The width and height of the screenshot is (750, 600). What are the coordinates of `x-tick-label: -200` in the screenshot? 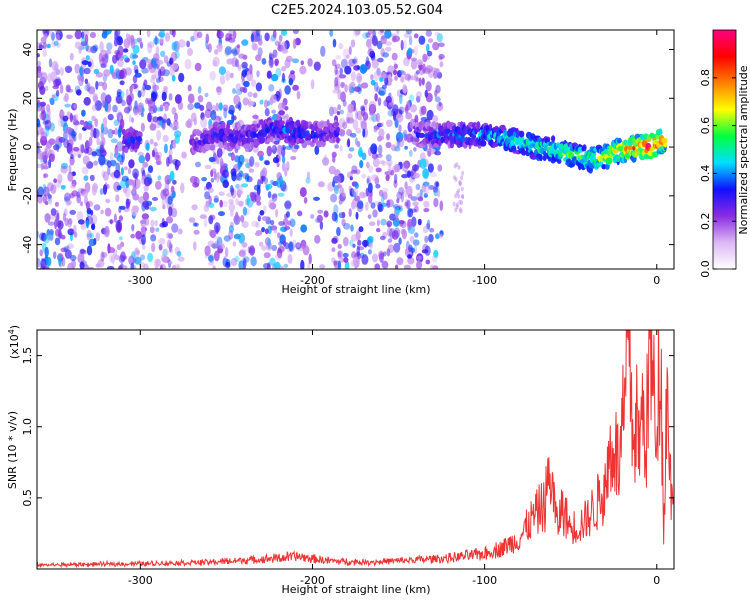 It's located at (312, 580).